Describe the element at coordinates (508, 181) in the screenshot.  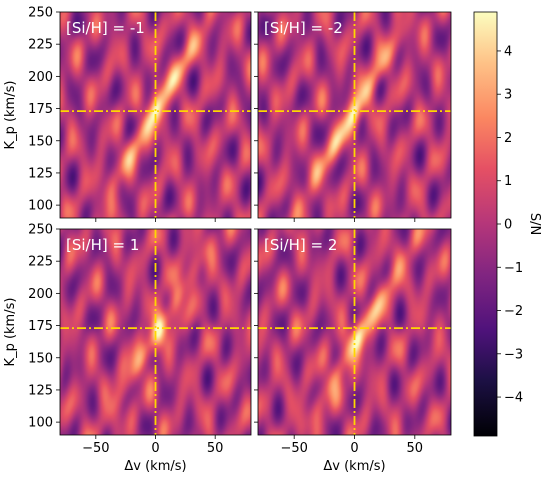
I see `colorbar-tick-label: 1` at that location.